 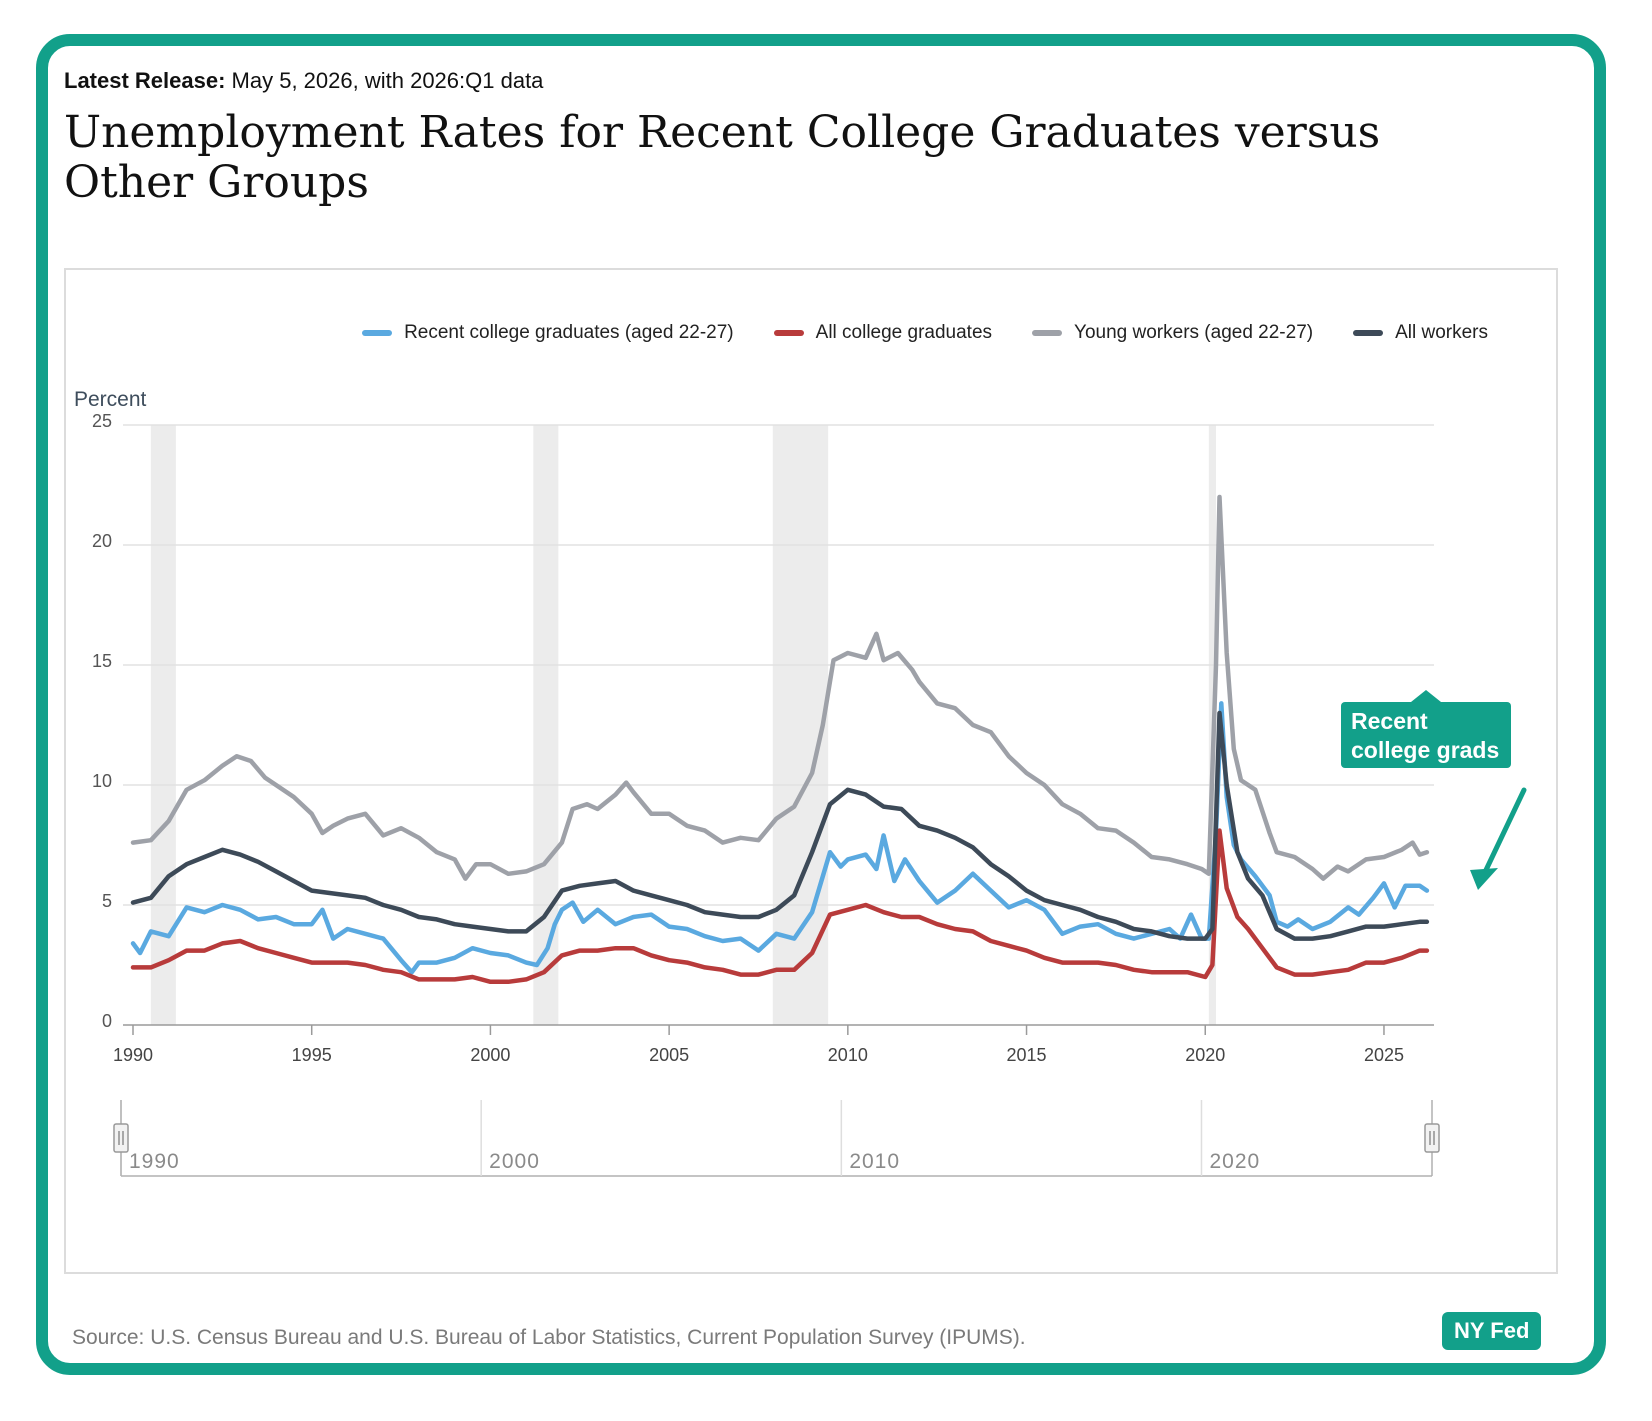 I want to click on annotation-box, so click(x=1426, y=735).